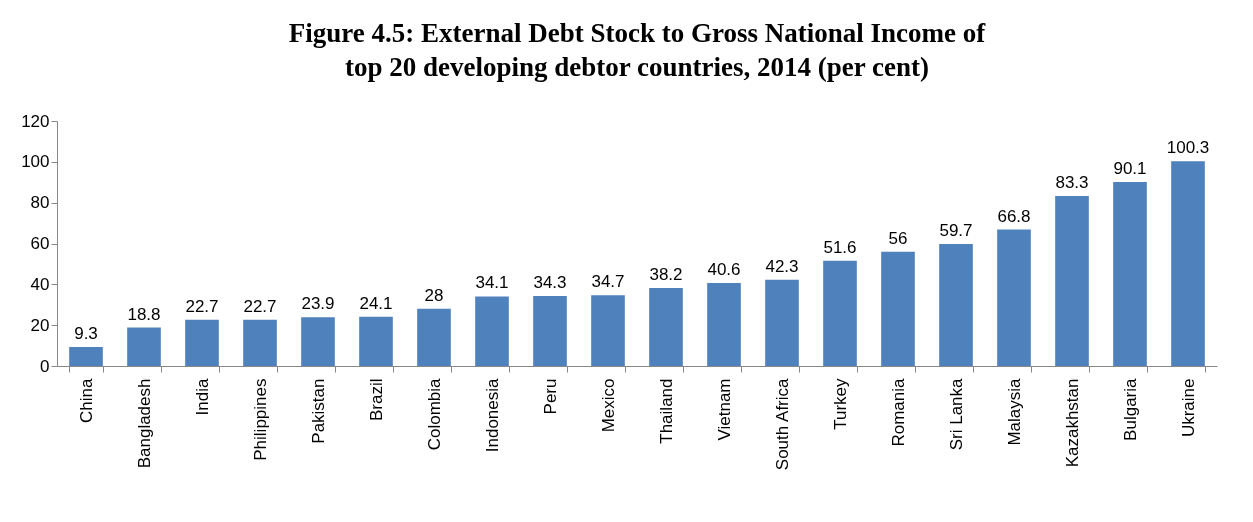  What do you see at coordinates (608, 405) in the screenshot?
I see `x-tick-label: Mexico` at bounding box center [608, 405].